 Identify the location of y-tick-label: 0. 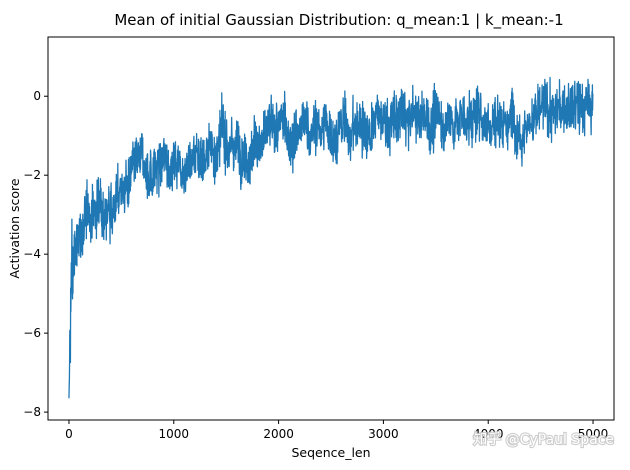
(37, 96).